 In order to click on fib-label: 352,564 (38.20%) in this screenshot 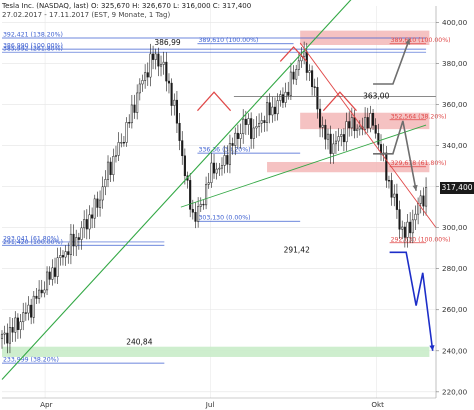, I will do `click(419, 116)`.